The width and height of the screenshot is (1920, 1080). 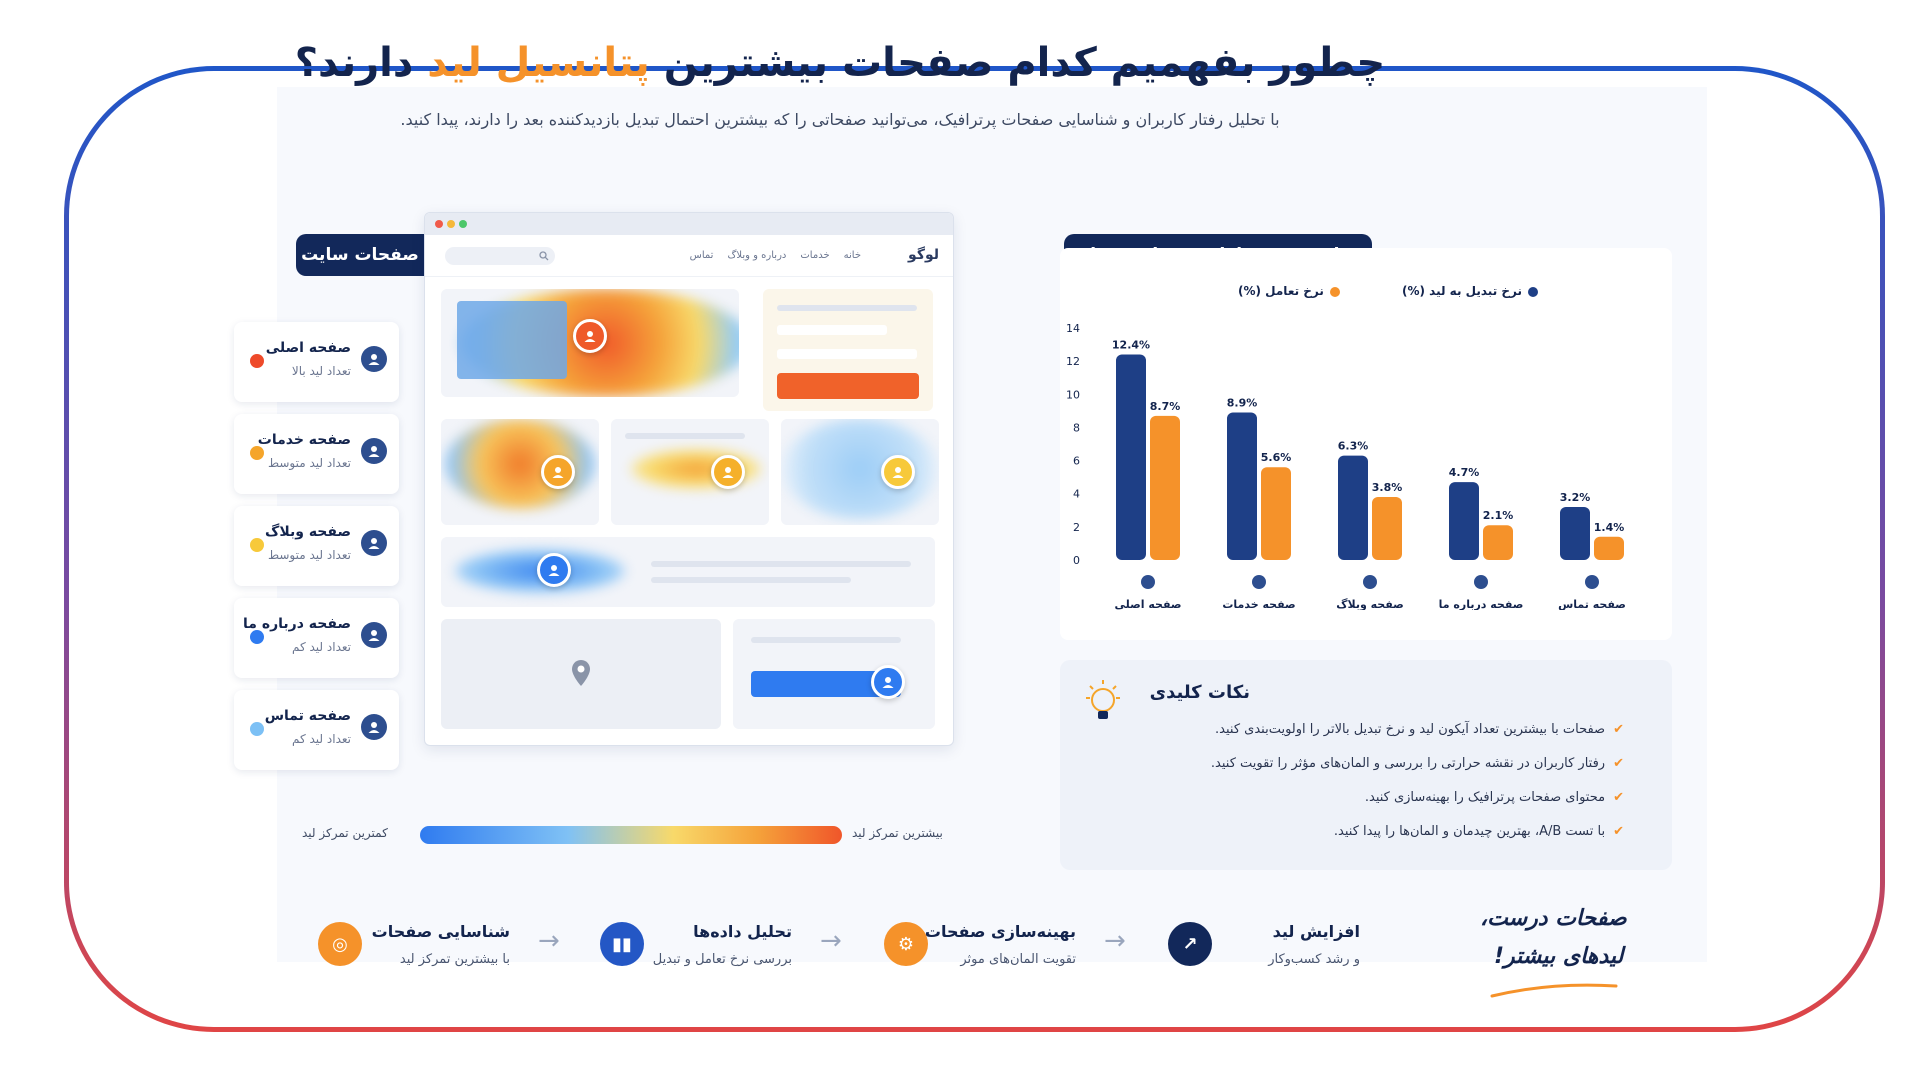 I want to click on site-nav: لوگو خانه خدمات درباره و وبلاگ تماس, so click(x=689, y=256).